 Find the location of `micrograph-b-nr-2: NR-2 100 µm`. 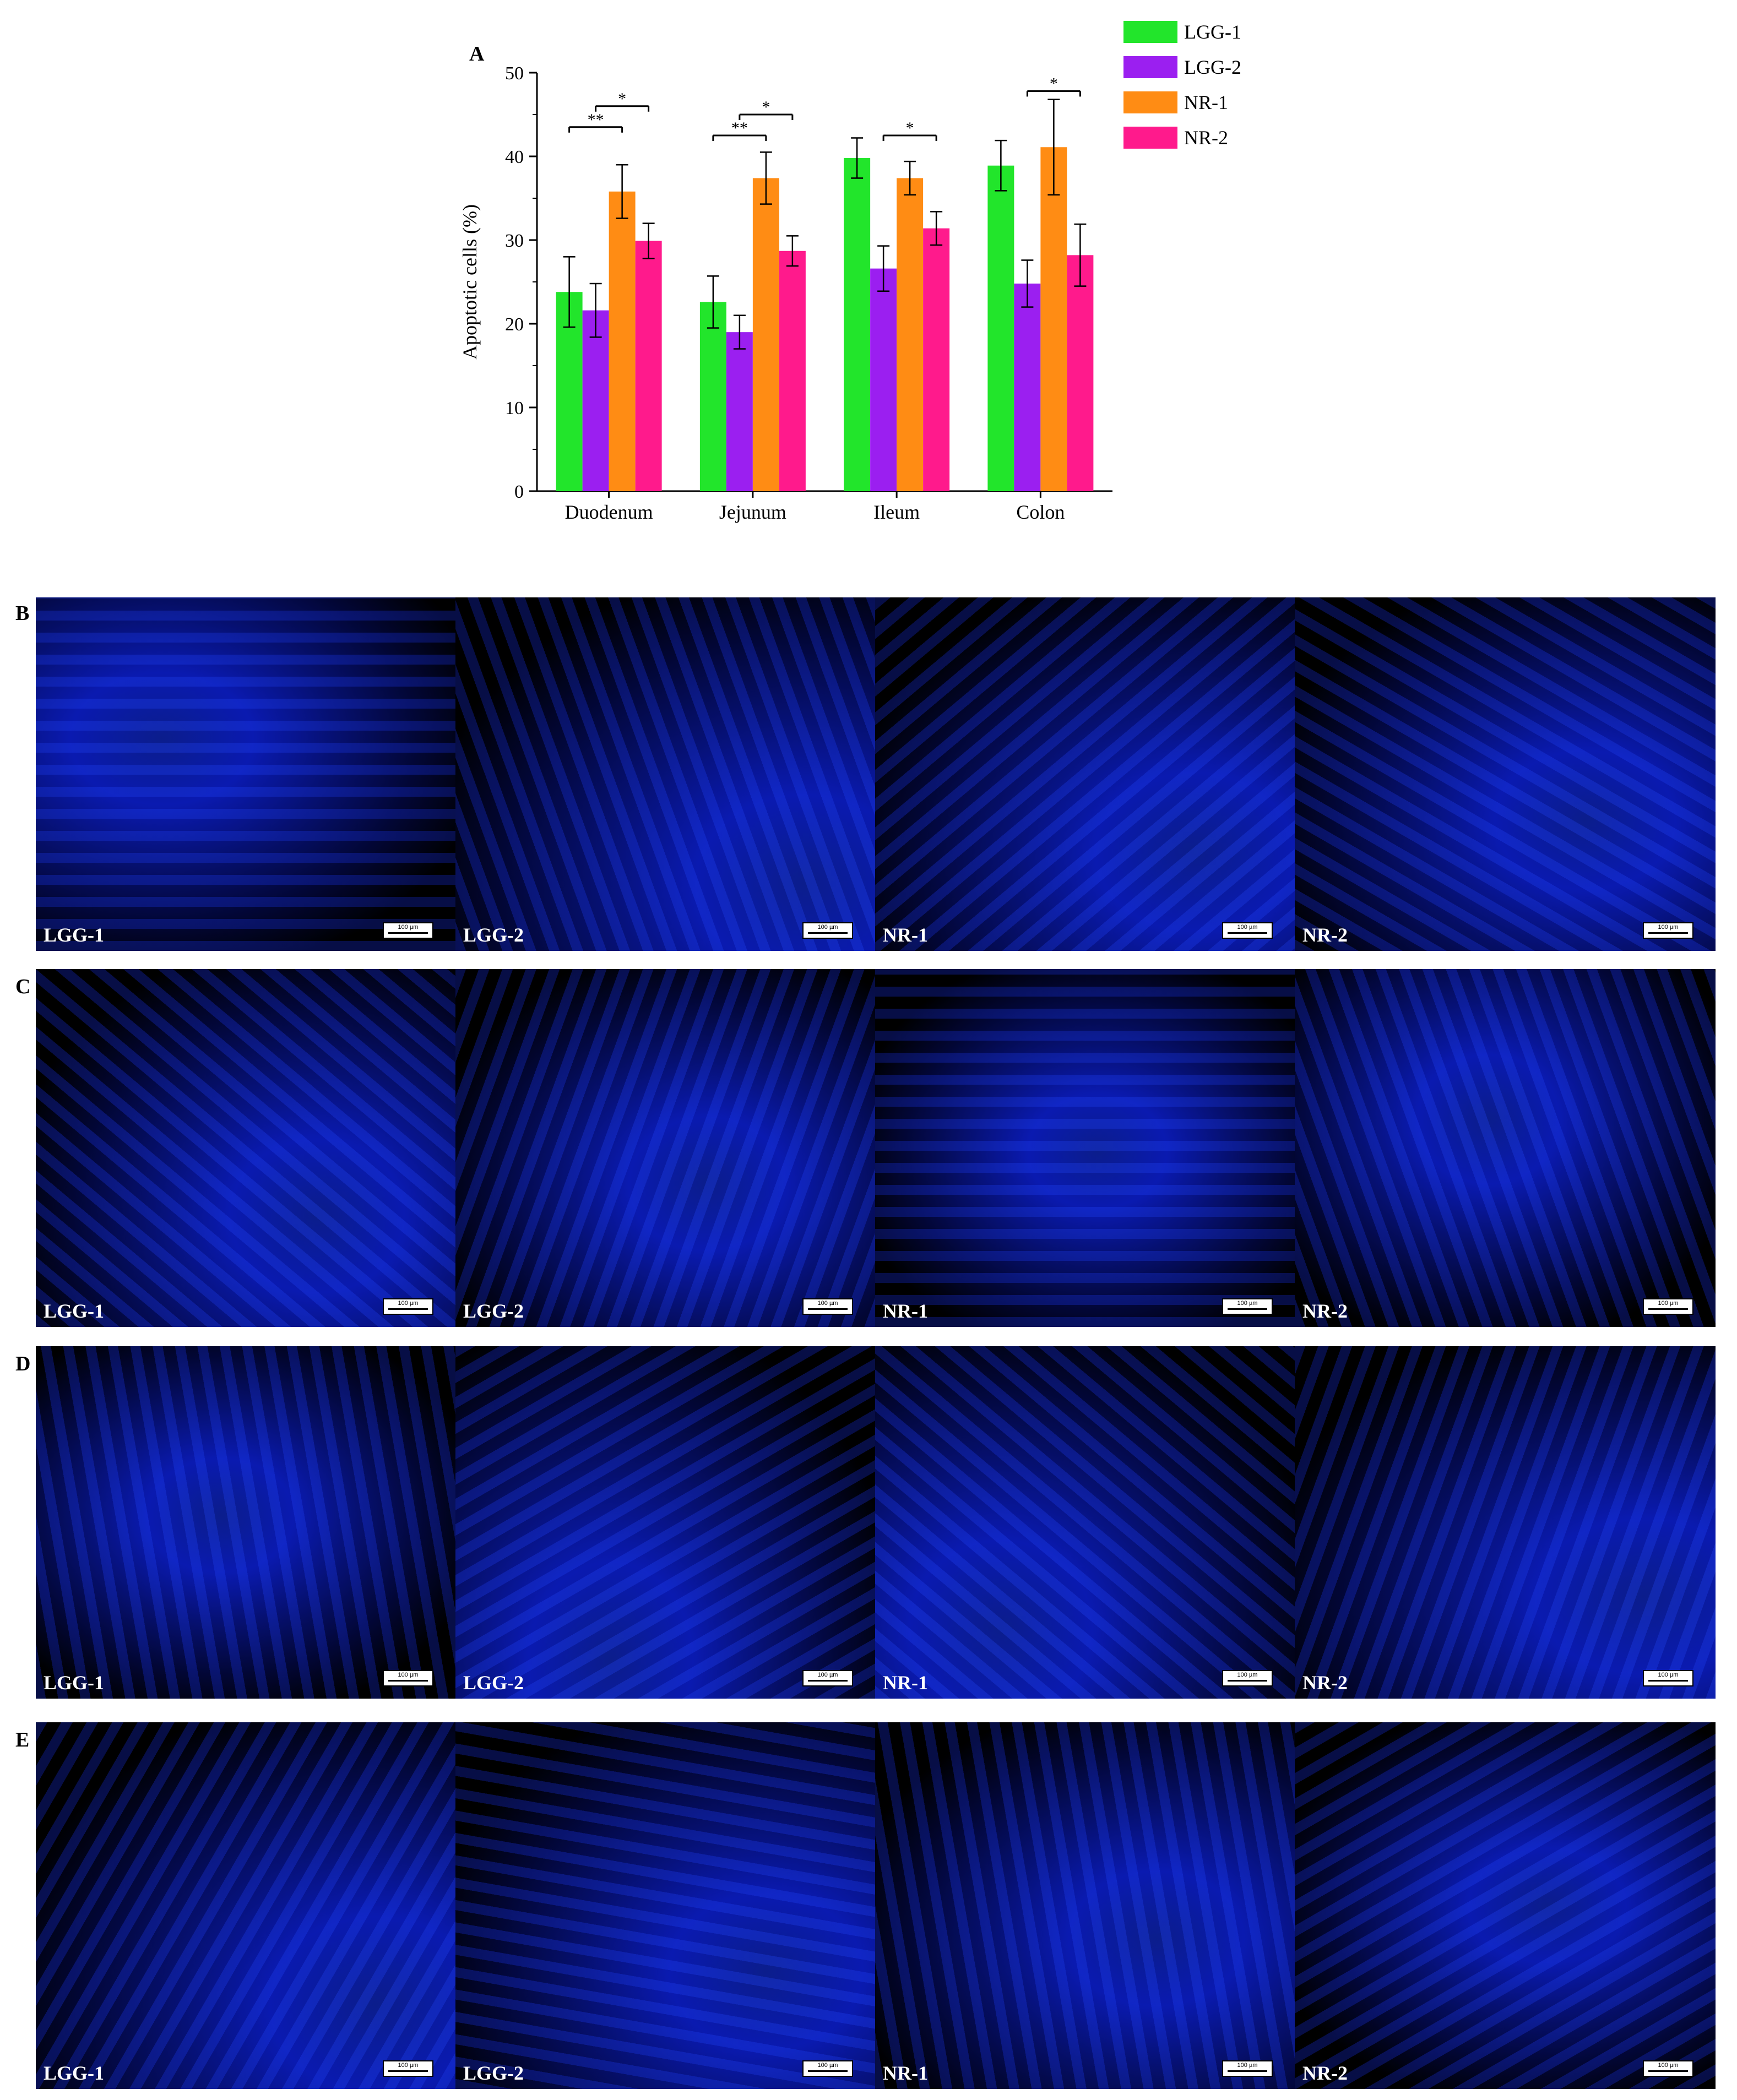

micrograph-b-nr-2: NR-2 100 µm is located at coordinates (1506, 774).